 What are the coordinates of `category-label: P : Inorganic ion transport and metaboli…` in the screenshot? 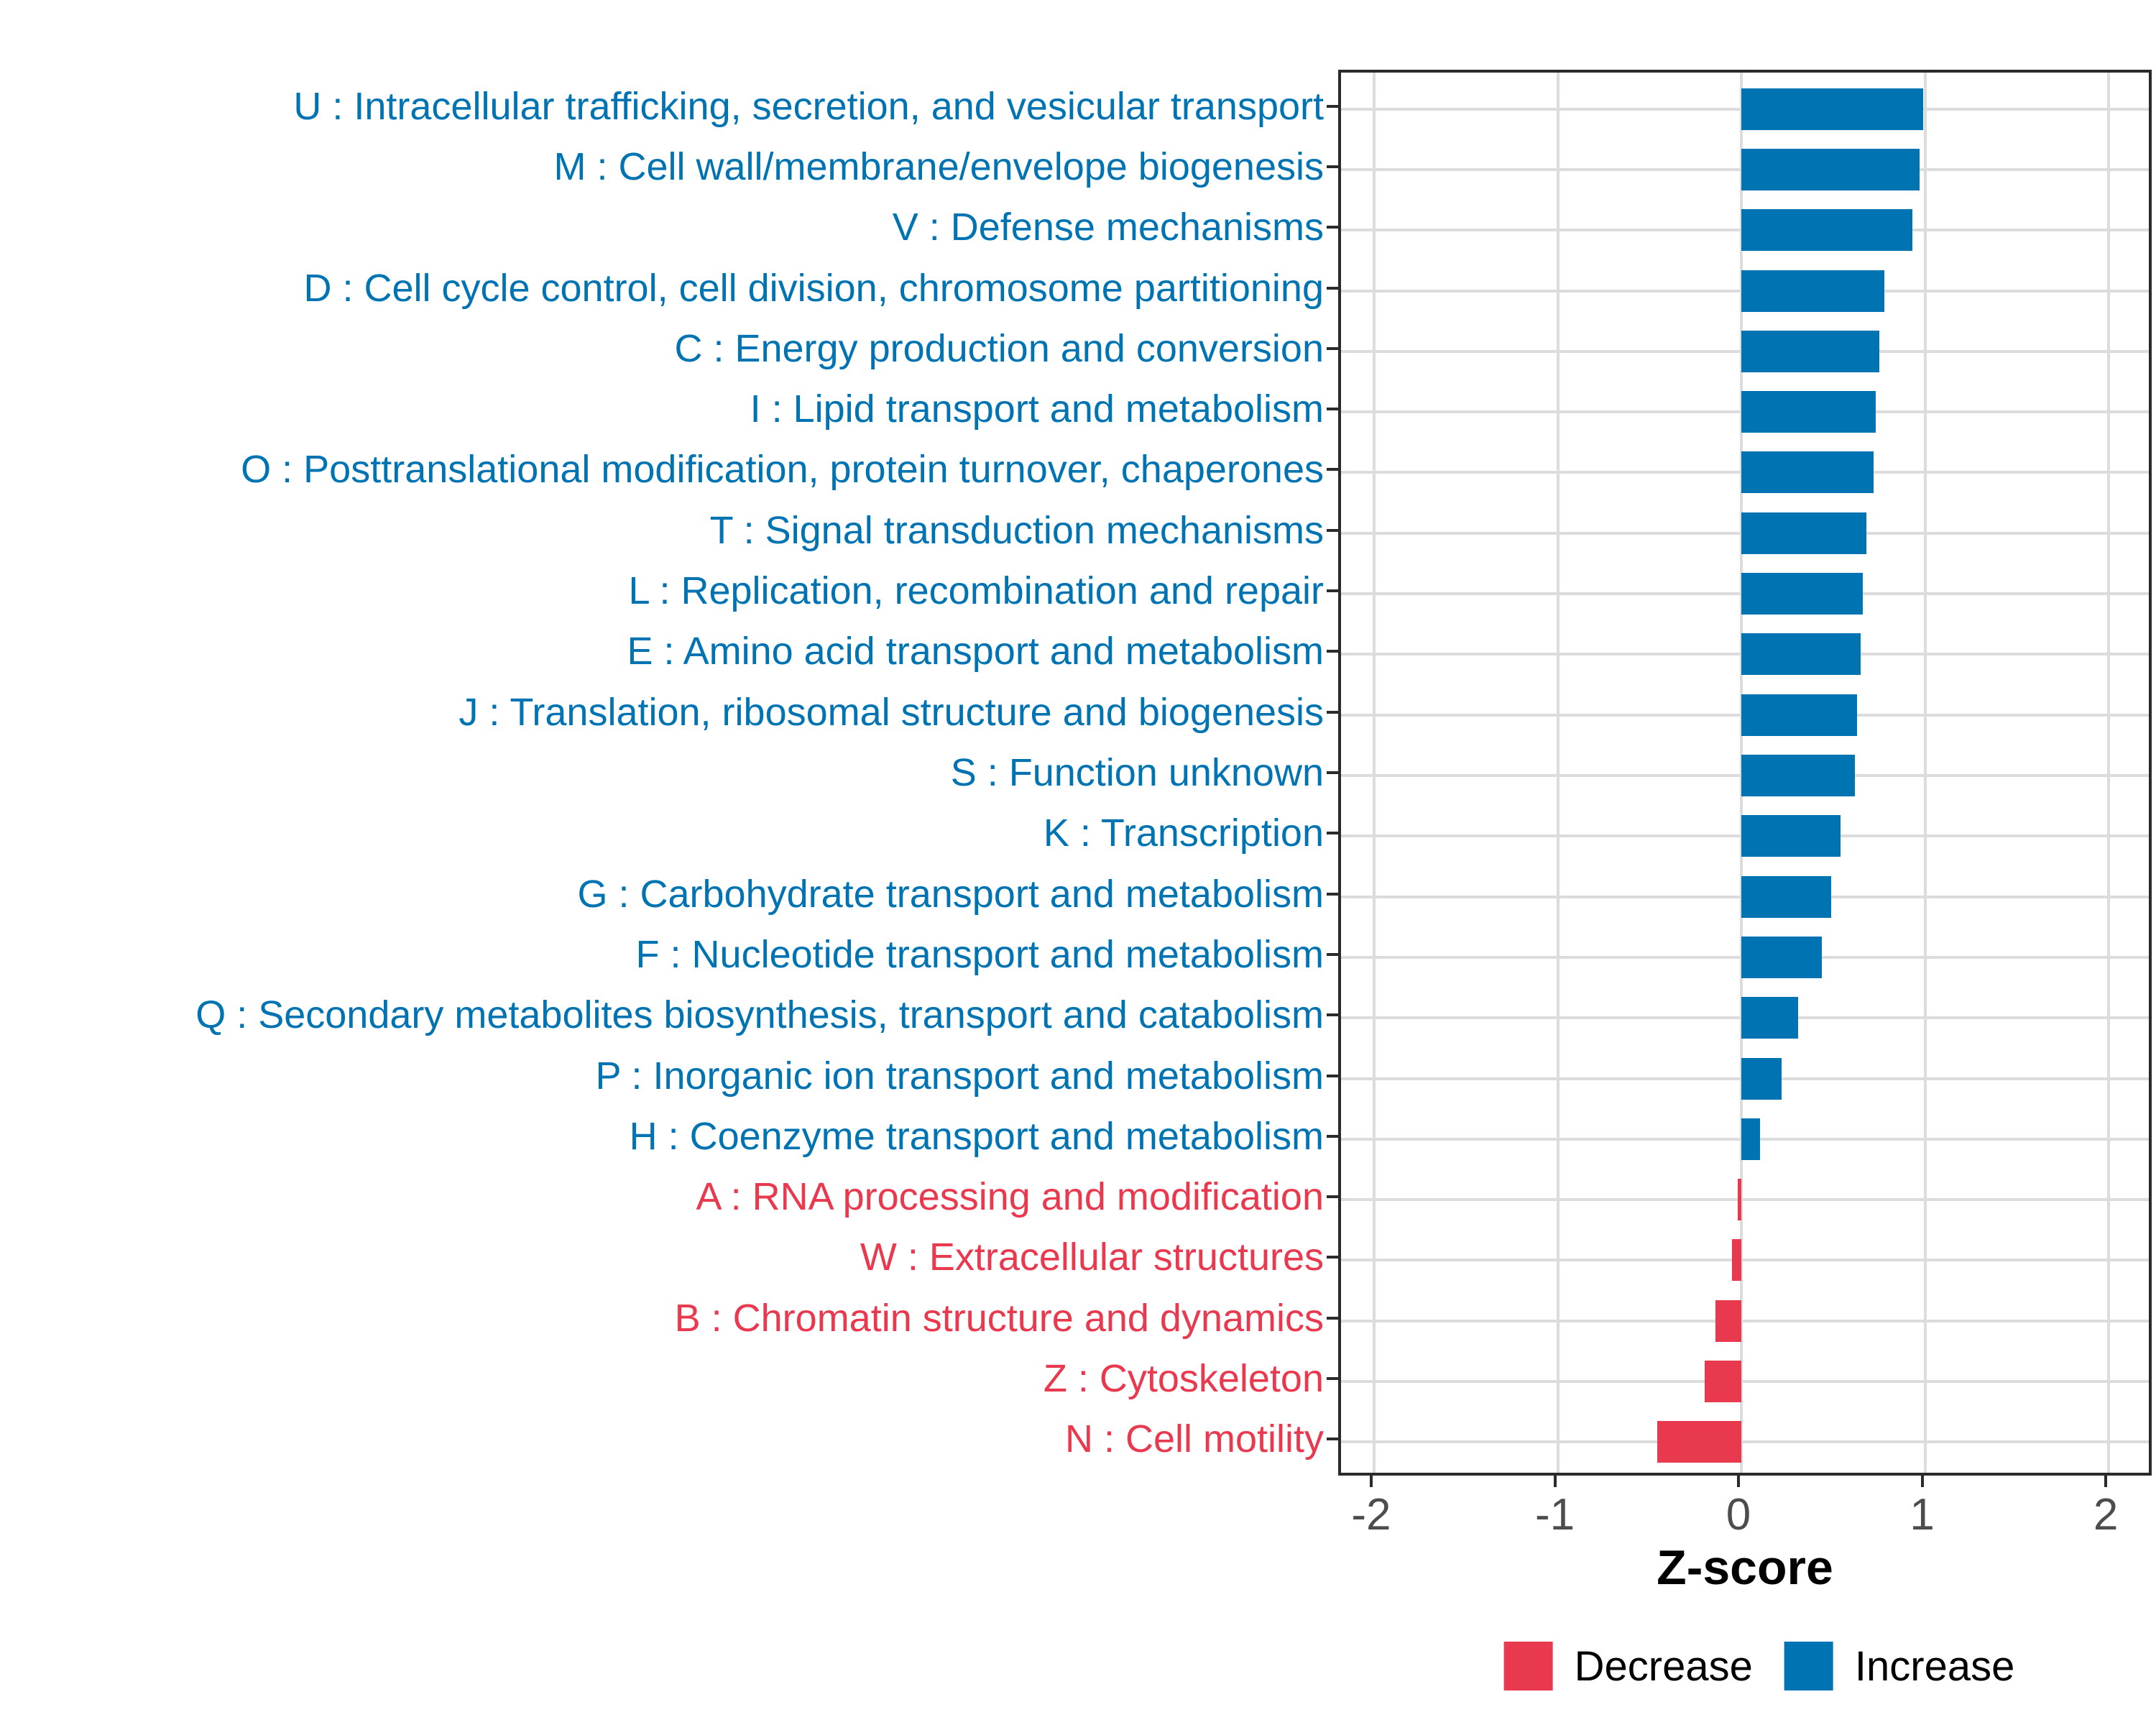 It's located at (960, 1076).